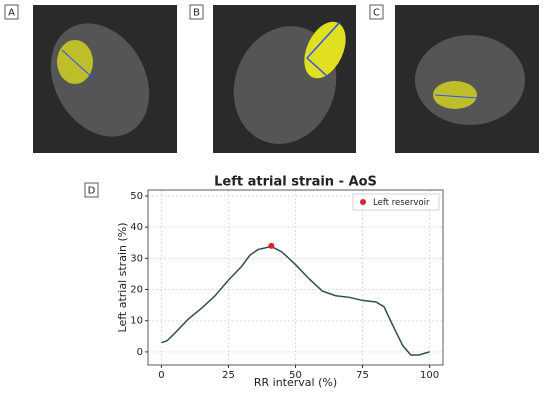 The image size is (550, 393). What do you see at coordinates (467, 79) in the screenshot?
I see `mri-panel-c` at bounding box center [467, 79].